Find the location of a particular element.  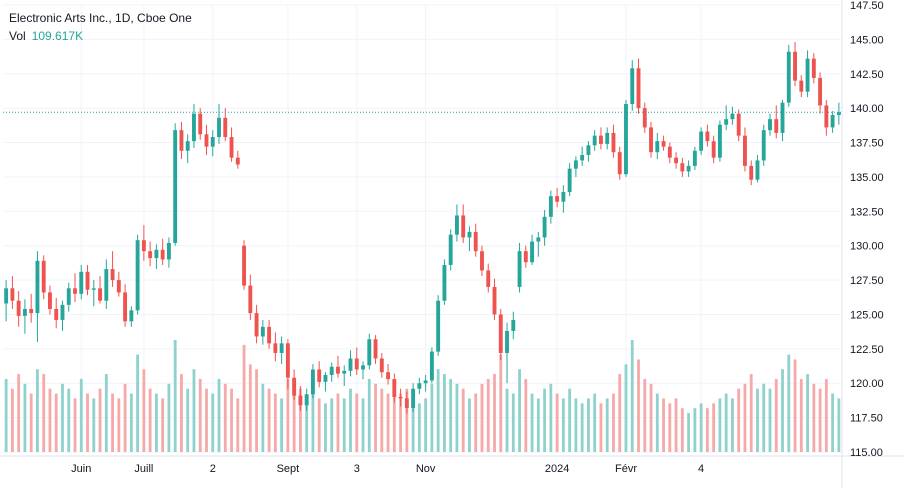

price-tick-label: 117.50 is located at coordinates (866, 419).